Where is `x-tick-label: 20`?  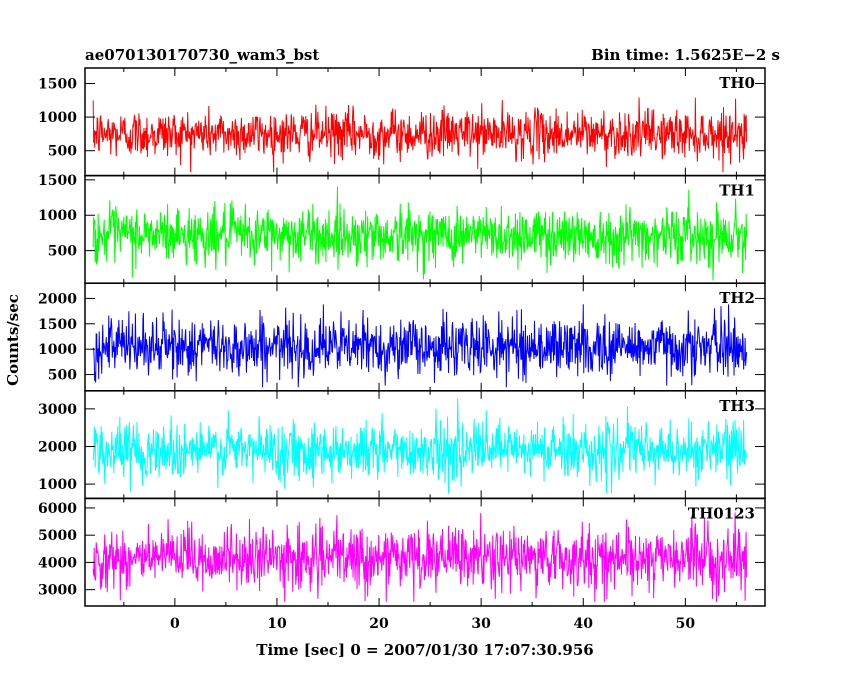 x-tick-label: 20 is located at coordinates (379, 624).